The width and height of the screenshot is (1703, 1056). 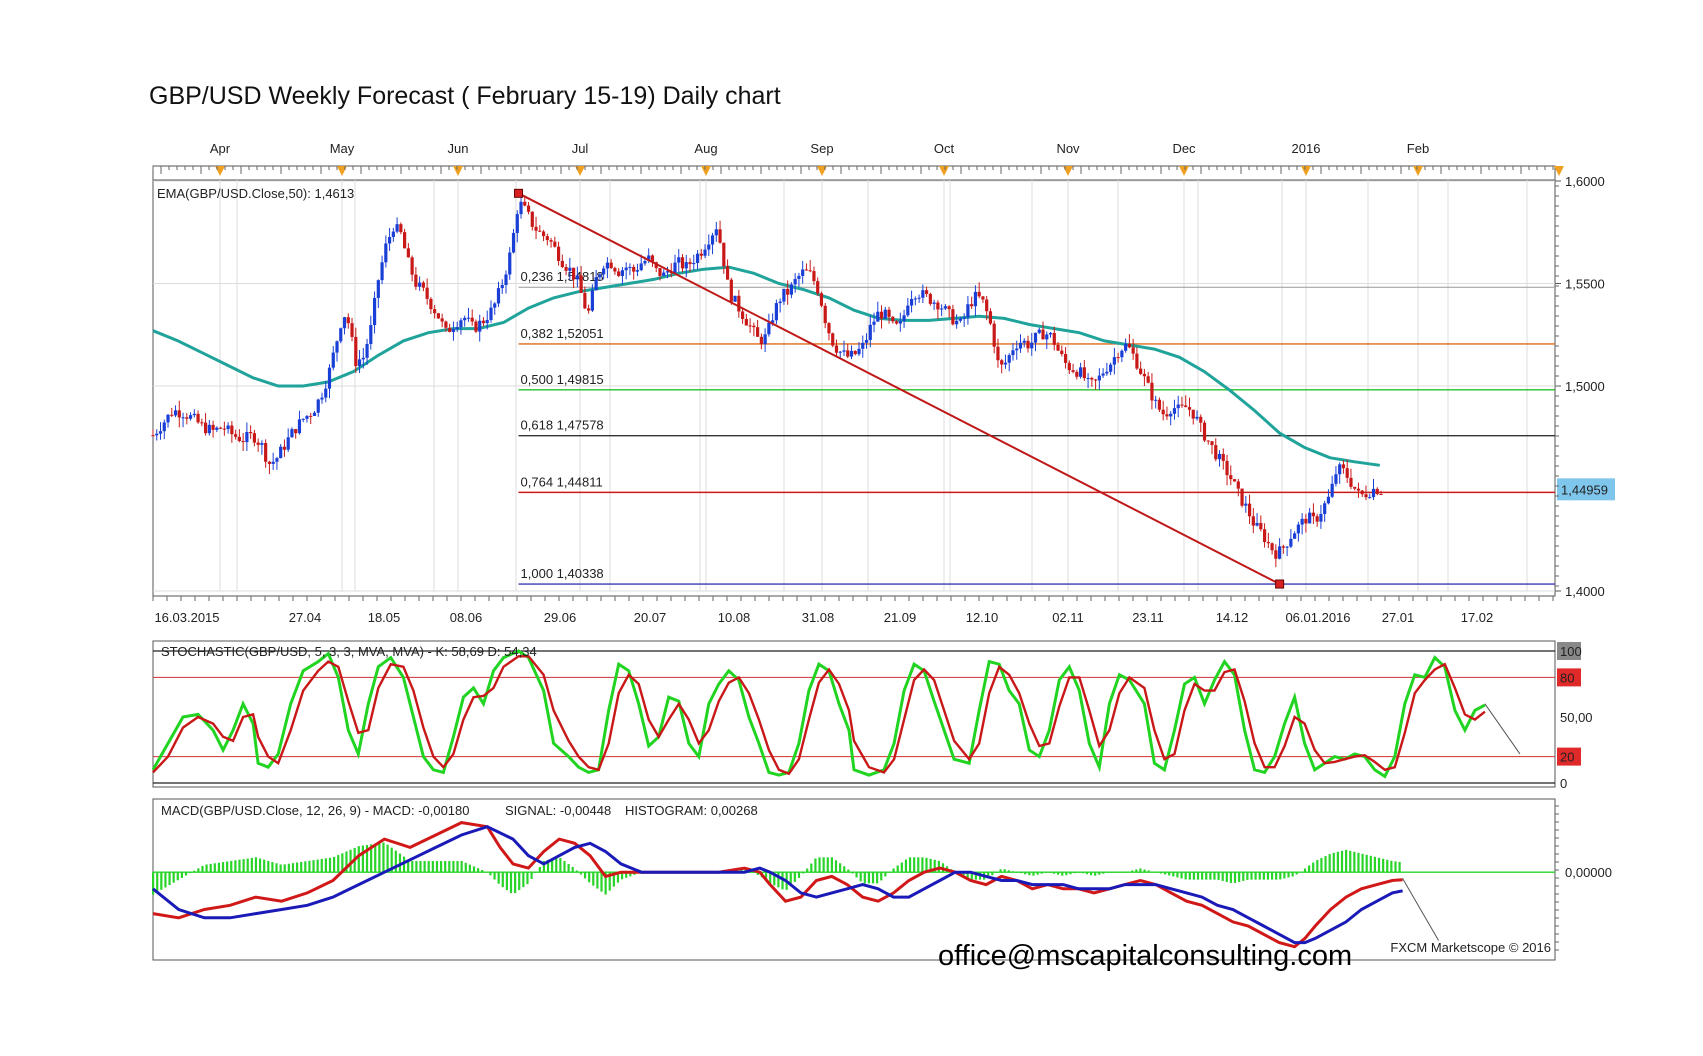 I want to click on date-axis-label: 20.07, so click(x=650, y=617).